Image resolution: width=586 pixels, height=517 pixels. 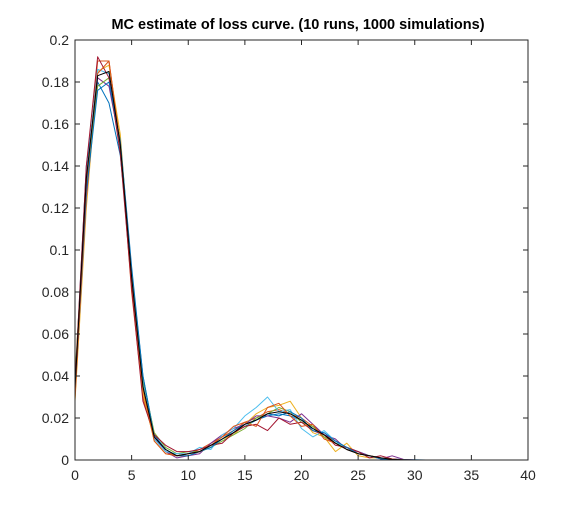 I want to click on y-tick-label: 0.12, so click(x=55, y=208).